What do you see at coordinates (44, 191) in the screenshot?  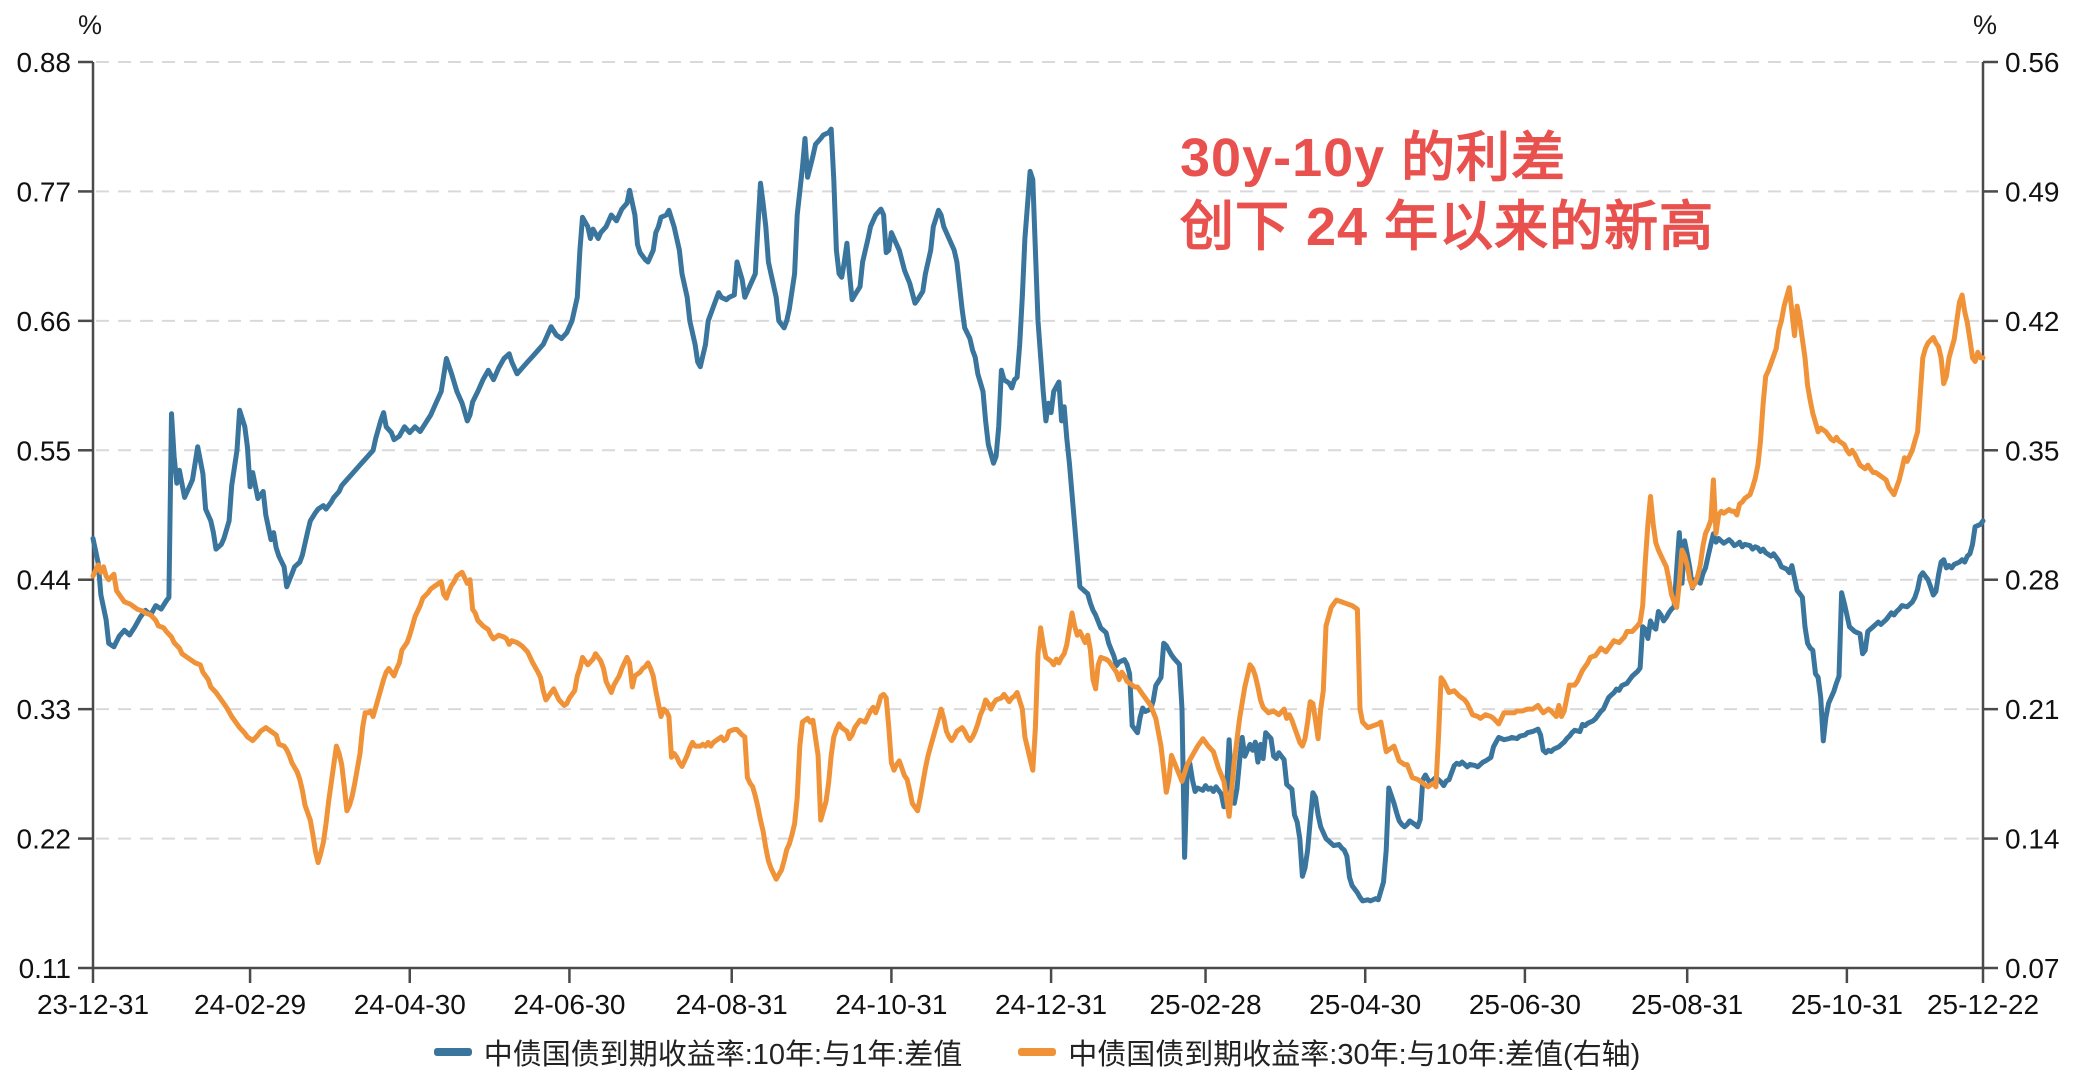 I see `left-axis-tick-label: 0.77` at bounding box center [44, 191].